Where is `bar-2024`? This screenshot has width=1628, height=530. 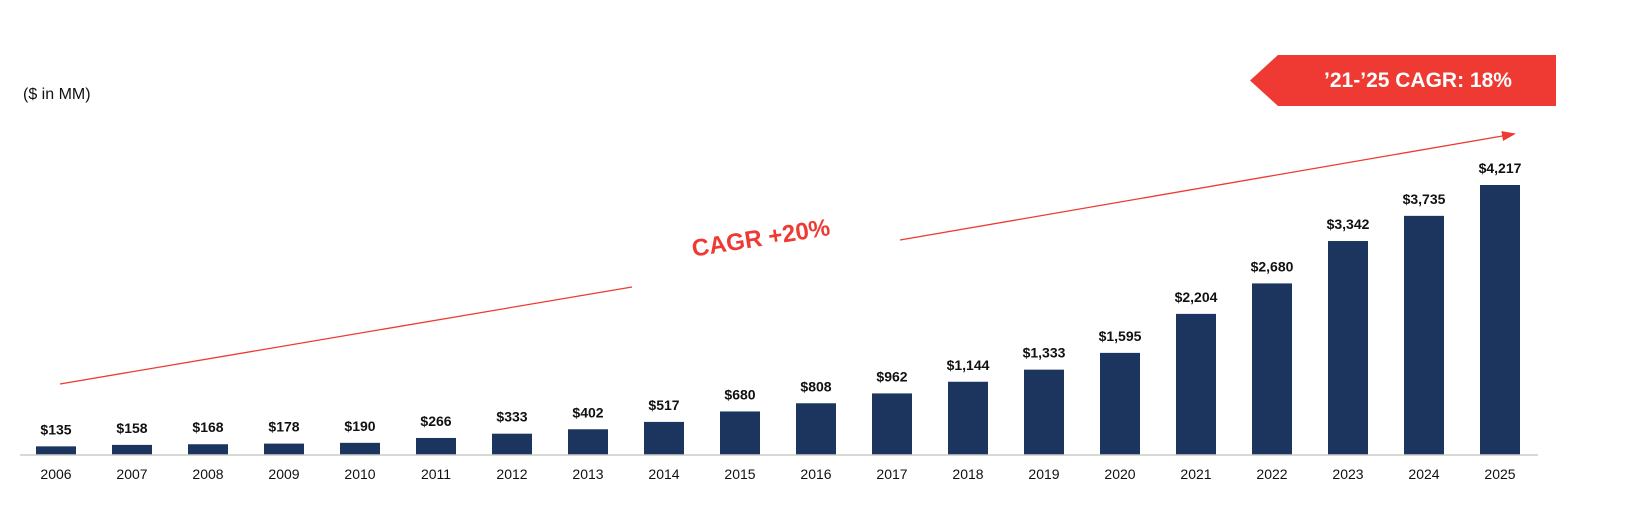 bar-2024 is located at coordinates (1424, 335).